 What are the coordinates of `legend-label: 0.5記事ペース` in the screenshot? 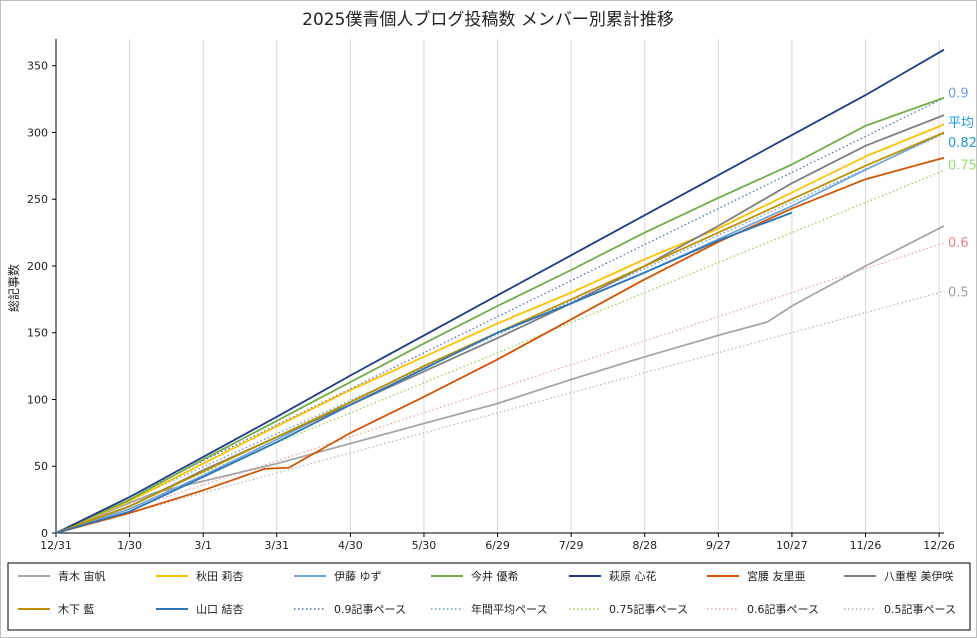 It's located at (920, 609).